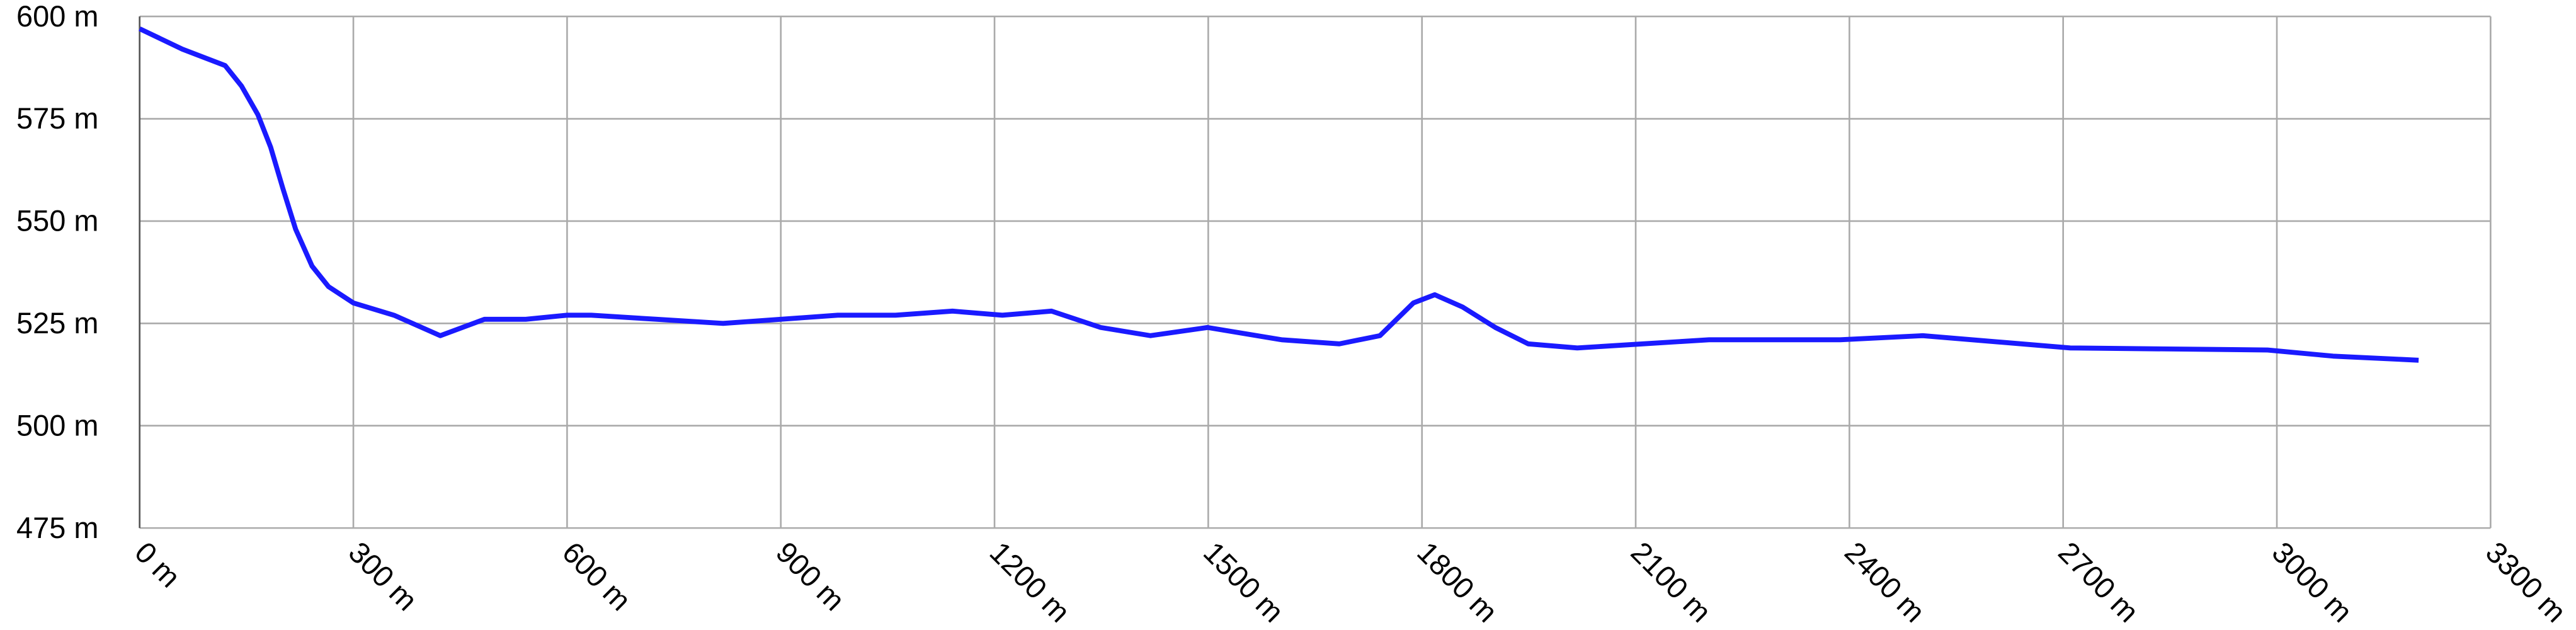 Image resolution: width=2576 pixels, height=630 pixels. Describe the element at coordinates (2312, 581) in the screenshot. I see `x-tick-label: 3000 m` at that location.